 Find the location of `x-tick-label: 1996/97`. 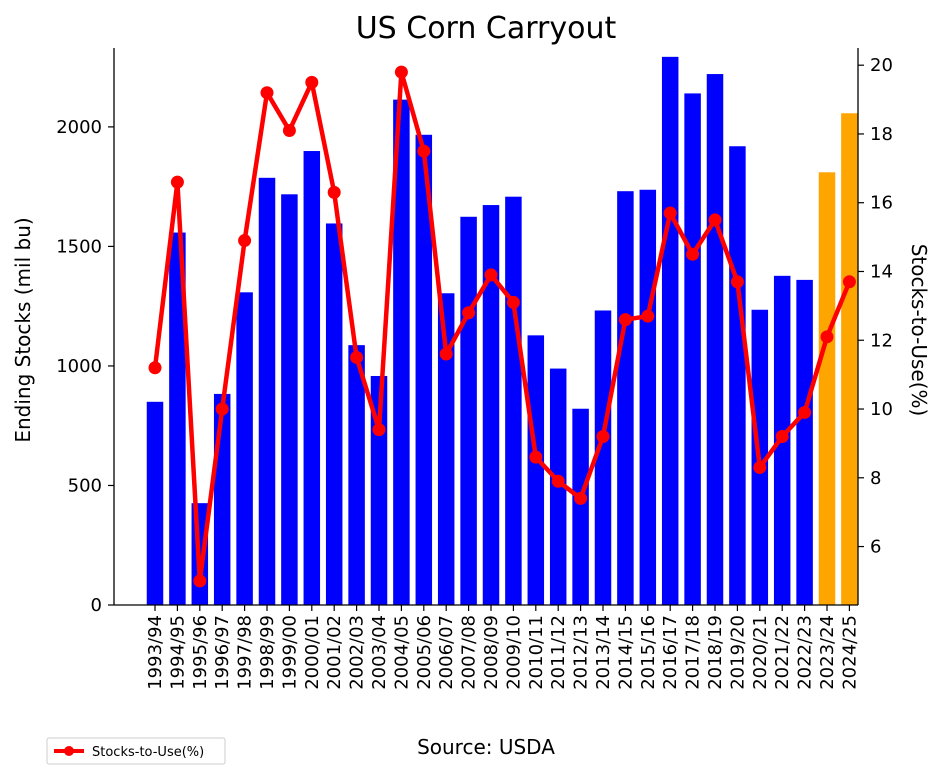

x-tick-label: 1996/97 is located at coordinates (222, 652).